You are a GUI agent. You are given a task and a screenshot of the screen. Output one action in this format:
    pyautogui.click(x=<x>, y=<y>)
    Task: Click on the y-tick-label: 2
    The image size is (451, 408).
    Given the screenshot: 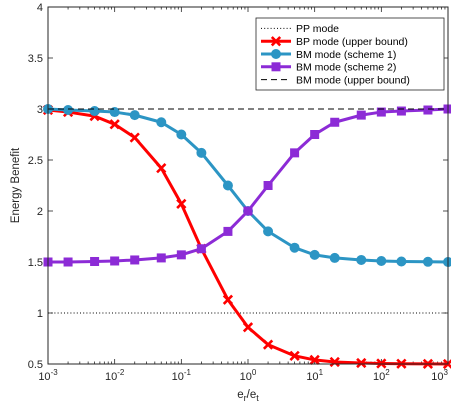 What is the action you would take?
    pyautogui.click(x=40, y=212)
    